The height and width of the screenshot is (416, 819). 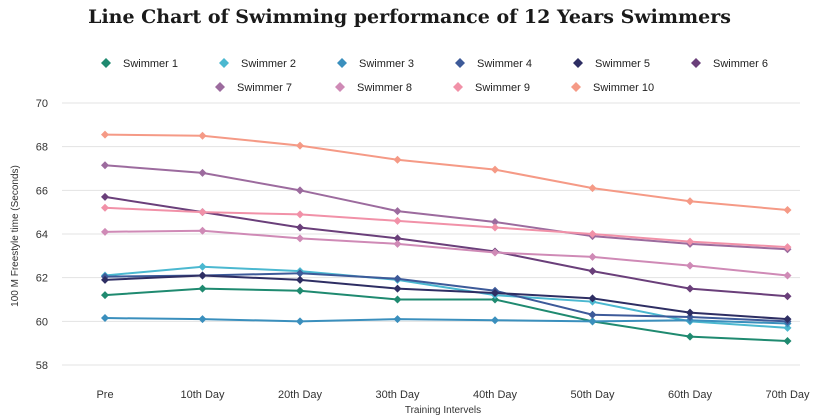 I want to click on x-axis-label: Training Intervels, so click(x=443, y=410).